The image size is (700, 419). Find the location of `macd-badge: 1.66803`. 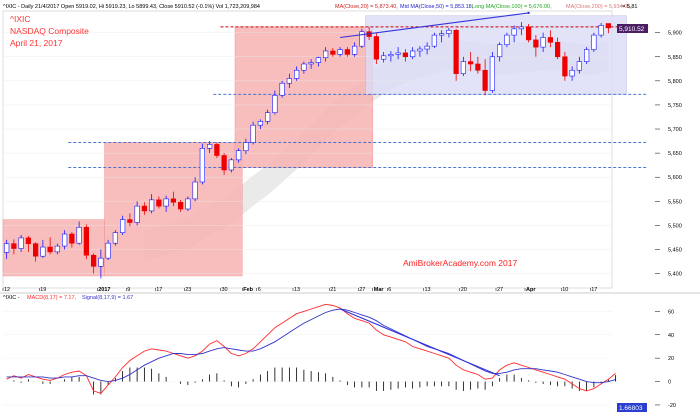

macd-badge: 1.66803 is located at coordinates (632, 407).